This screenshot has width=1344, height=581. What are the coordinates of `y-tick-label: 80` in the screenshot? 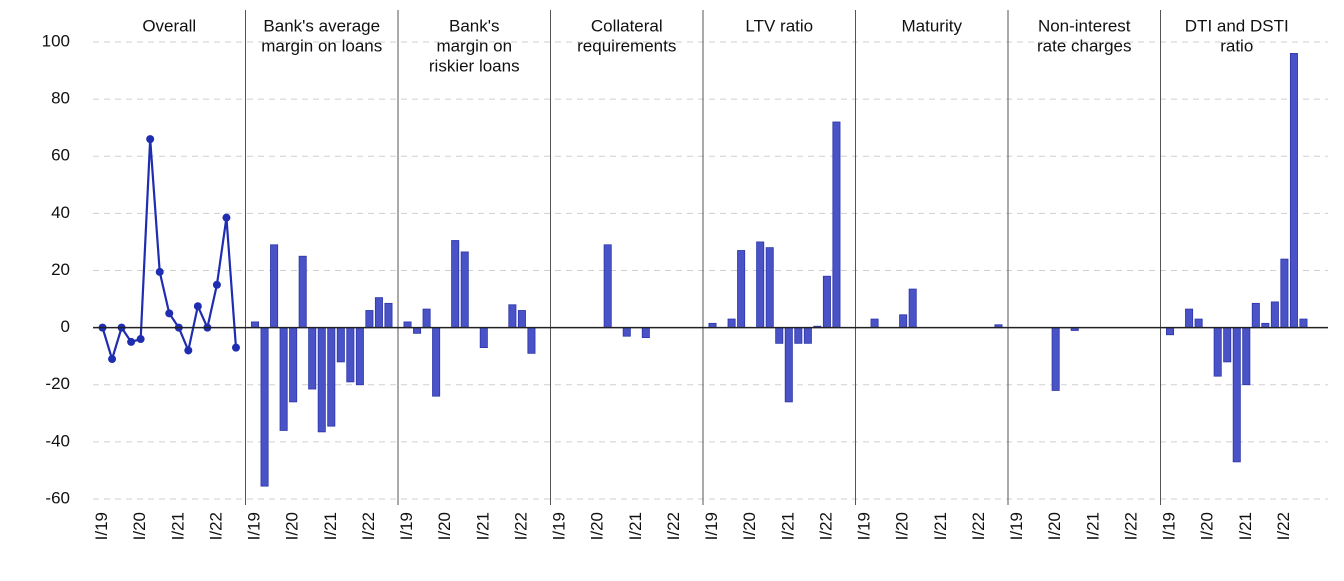 It's located at (60, 98).